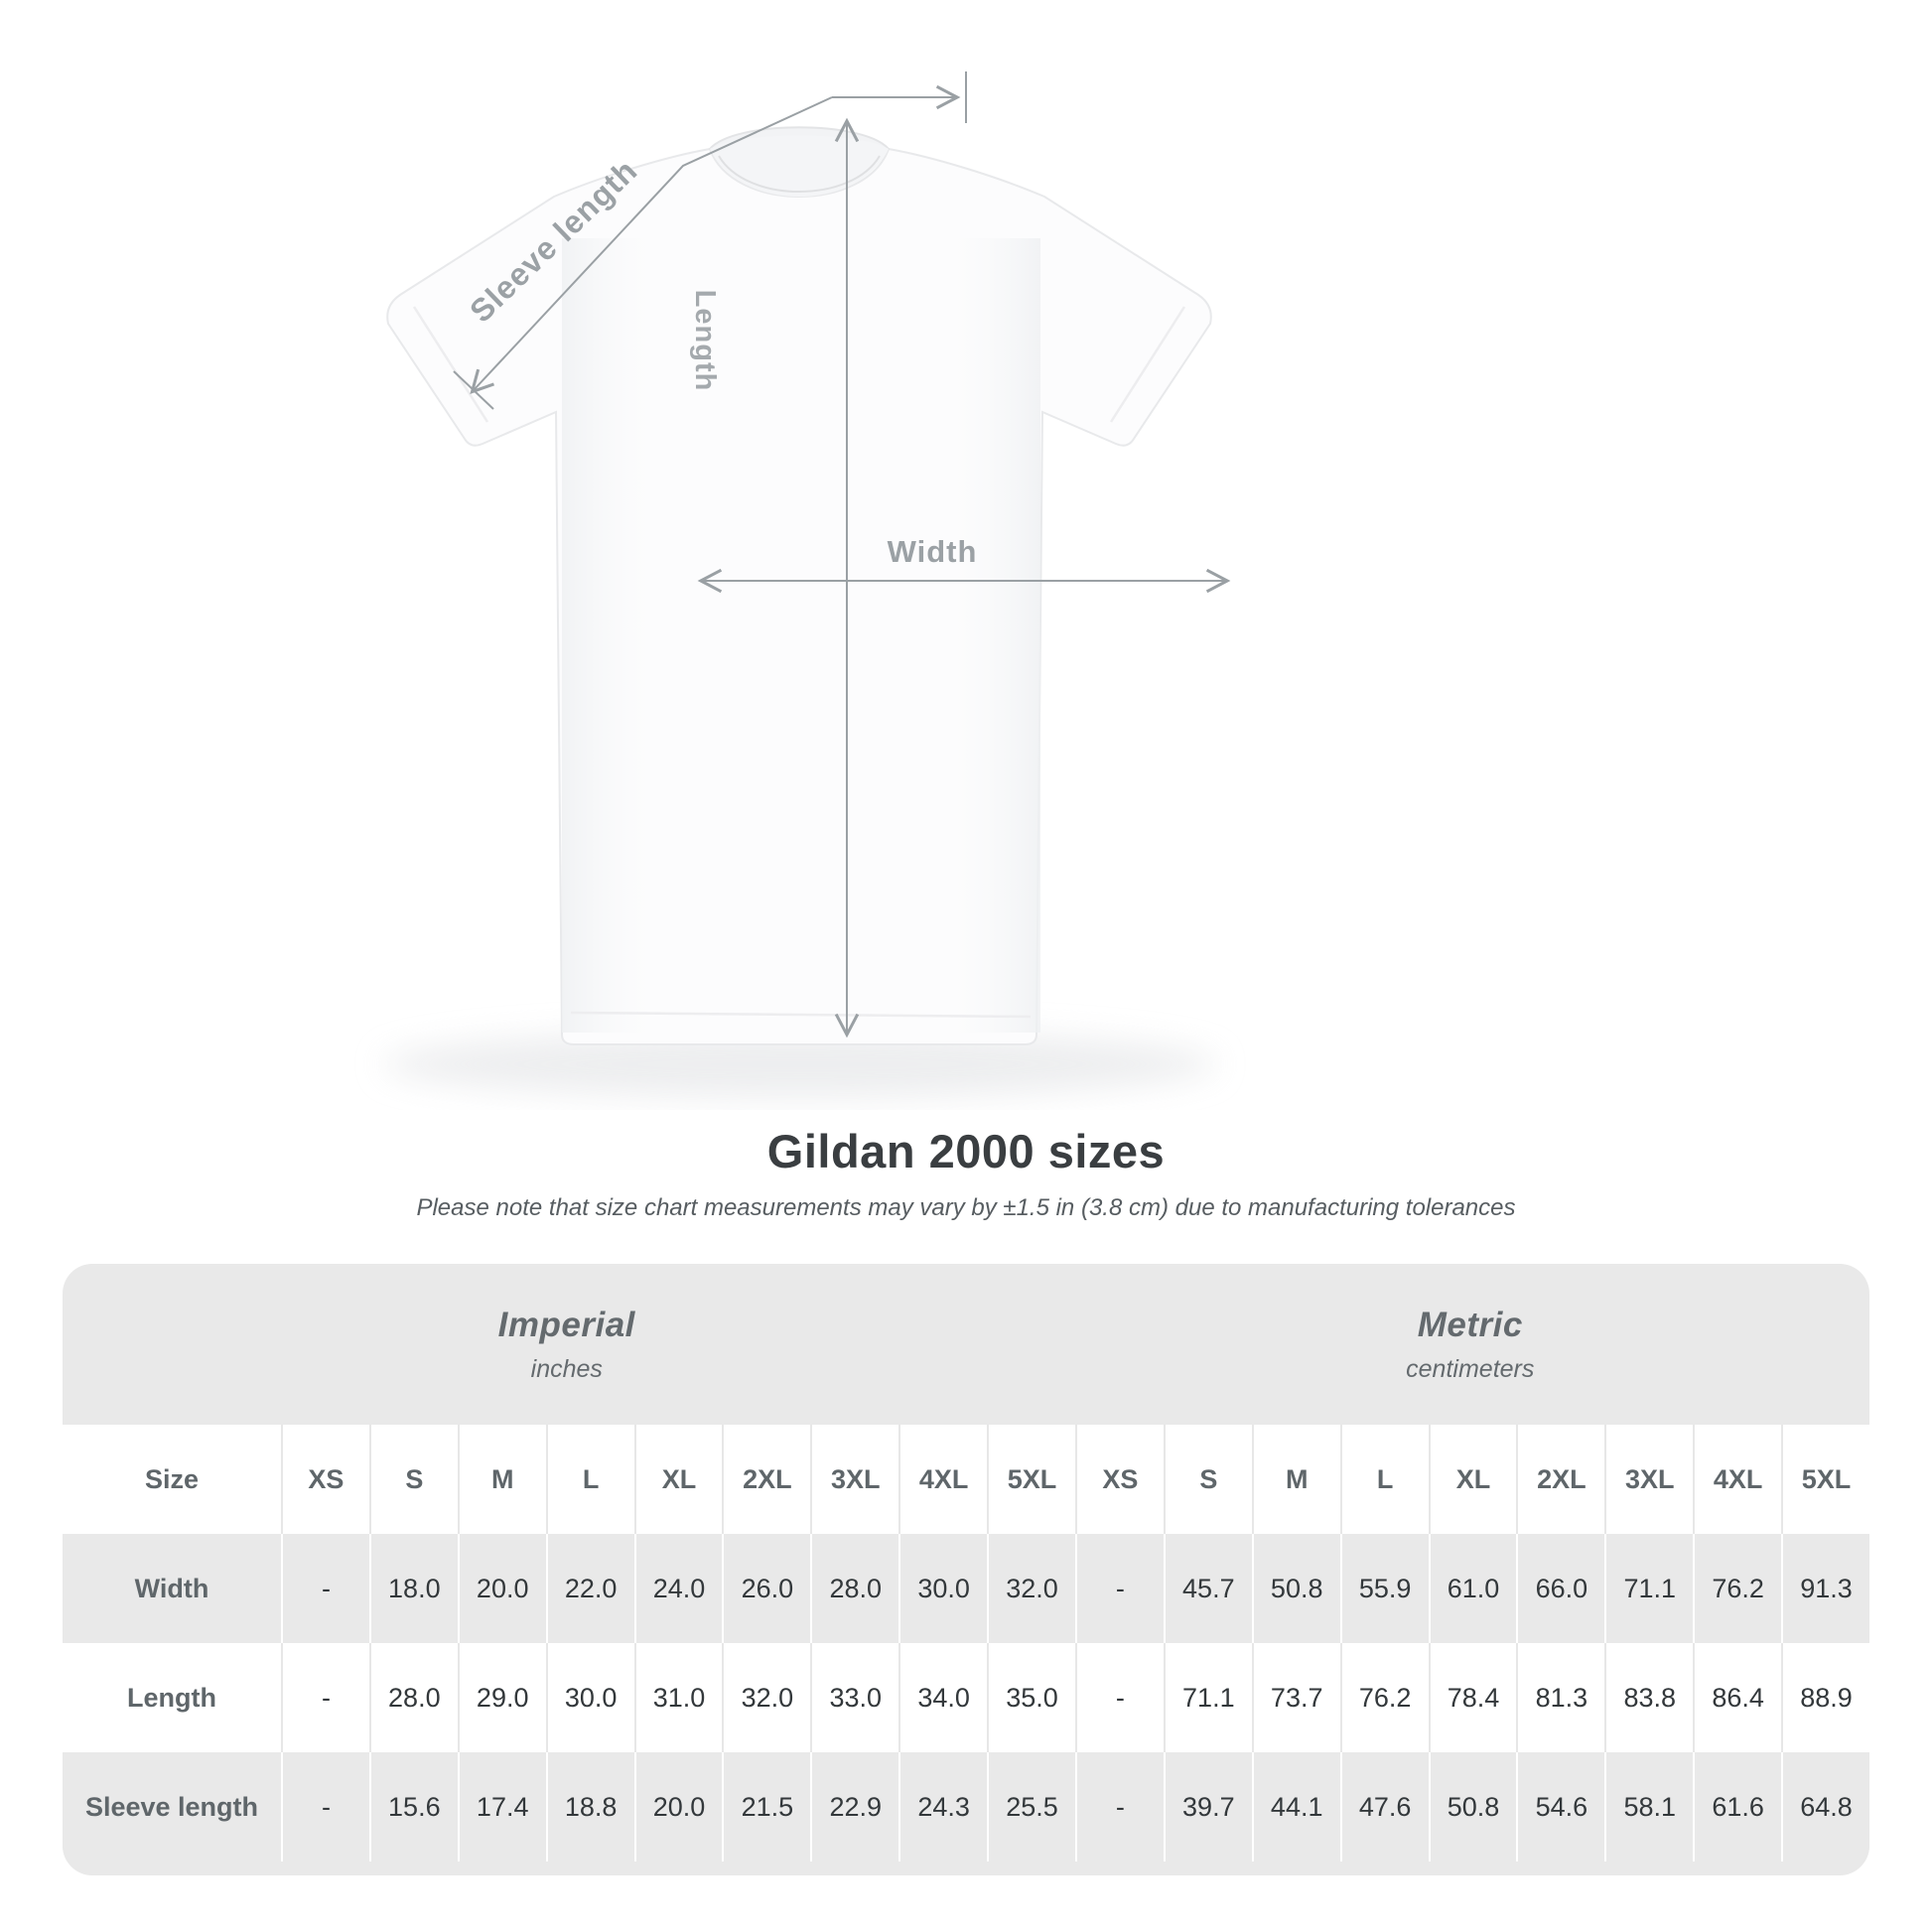 Image resolution: width=1932 pixels, height=1932 pixels. I want to click on tshirt-collar-seam, so click(800, 174).